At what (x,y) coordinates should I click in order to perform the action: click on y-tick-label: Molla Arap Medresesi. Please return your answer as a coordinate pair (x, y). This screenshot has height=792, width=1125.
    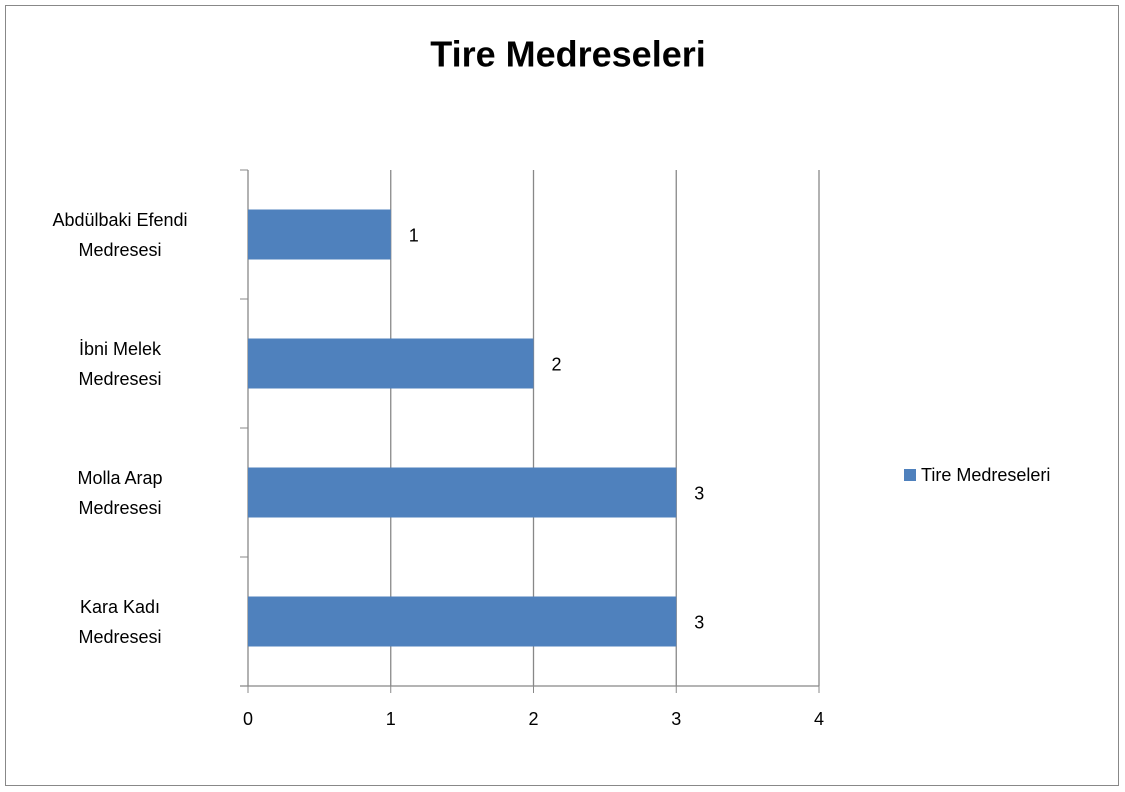
    Looking at the image, I should click on (120, 492).